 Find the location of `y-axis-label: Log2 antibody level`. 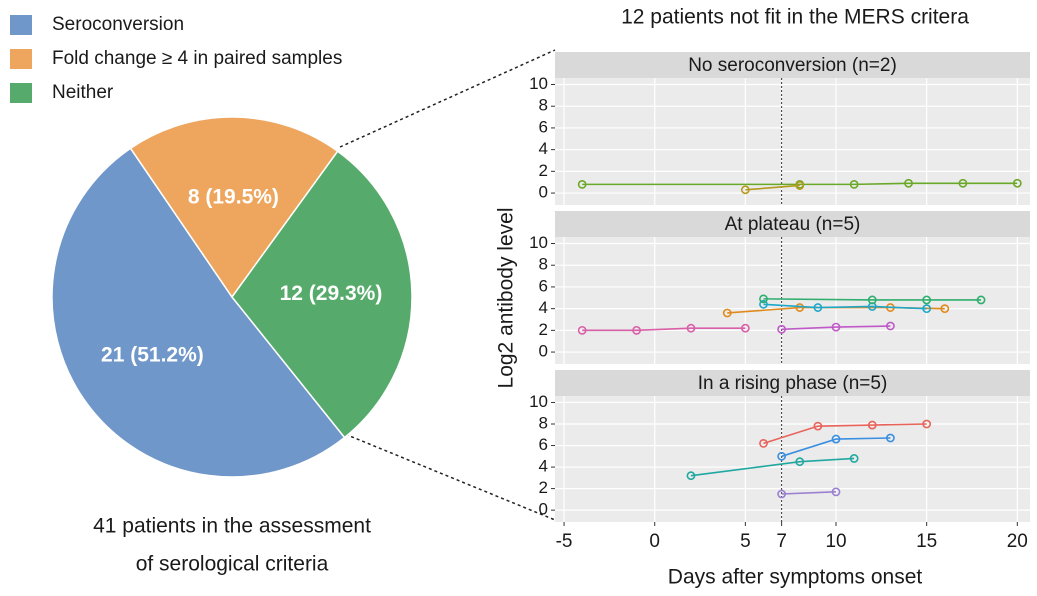

y-axis-label: Log2 antibody level is located at coordinates (506, 298).